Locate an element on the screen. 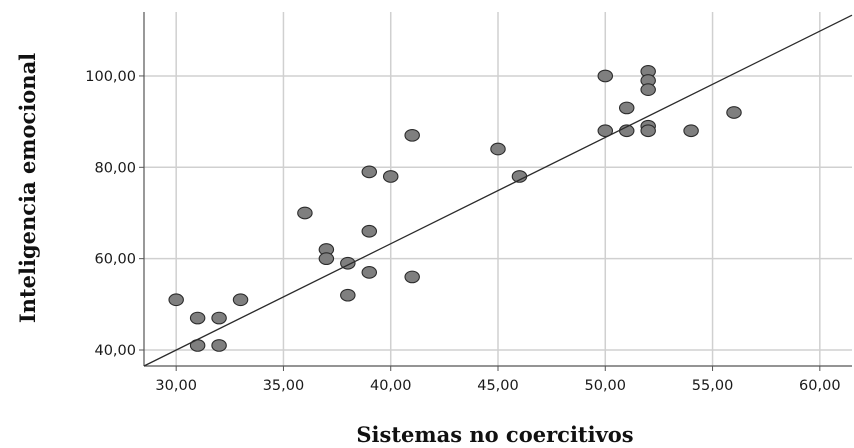 Image resolution: width=854 pixels, height=448 pixels. y-tick-label: 40,00 is located at coordinates (115, 351).